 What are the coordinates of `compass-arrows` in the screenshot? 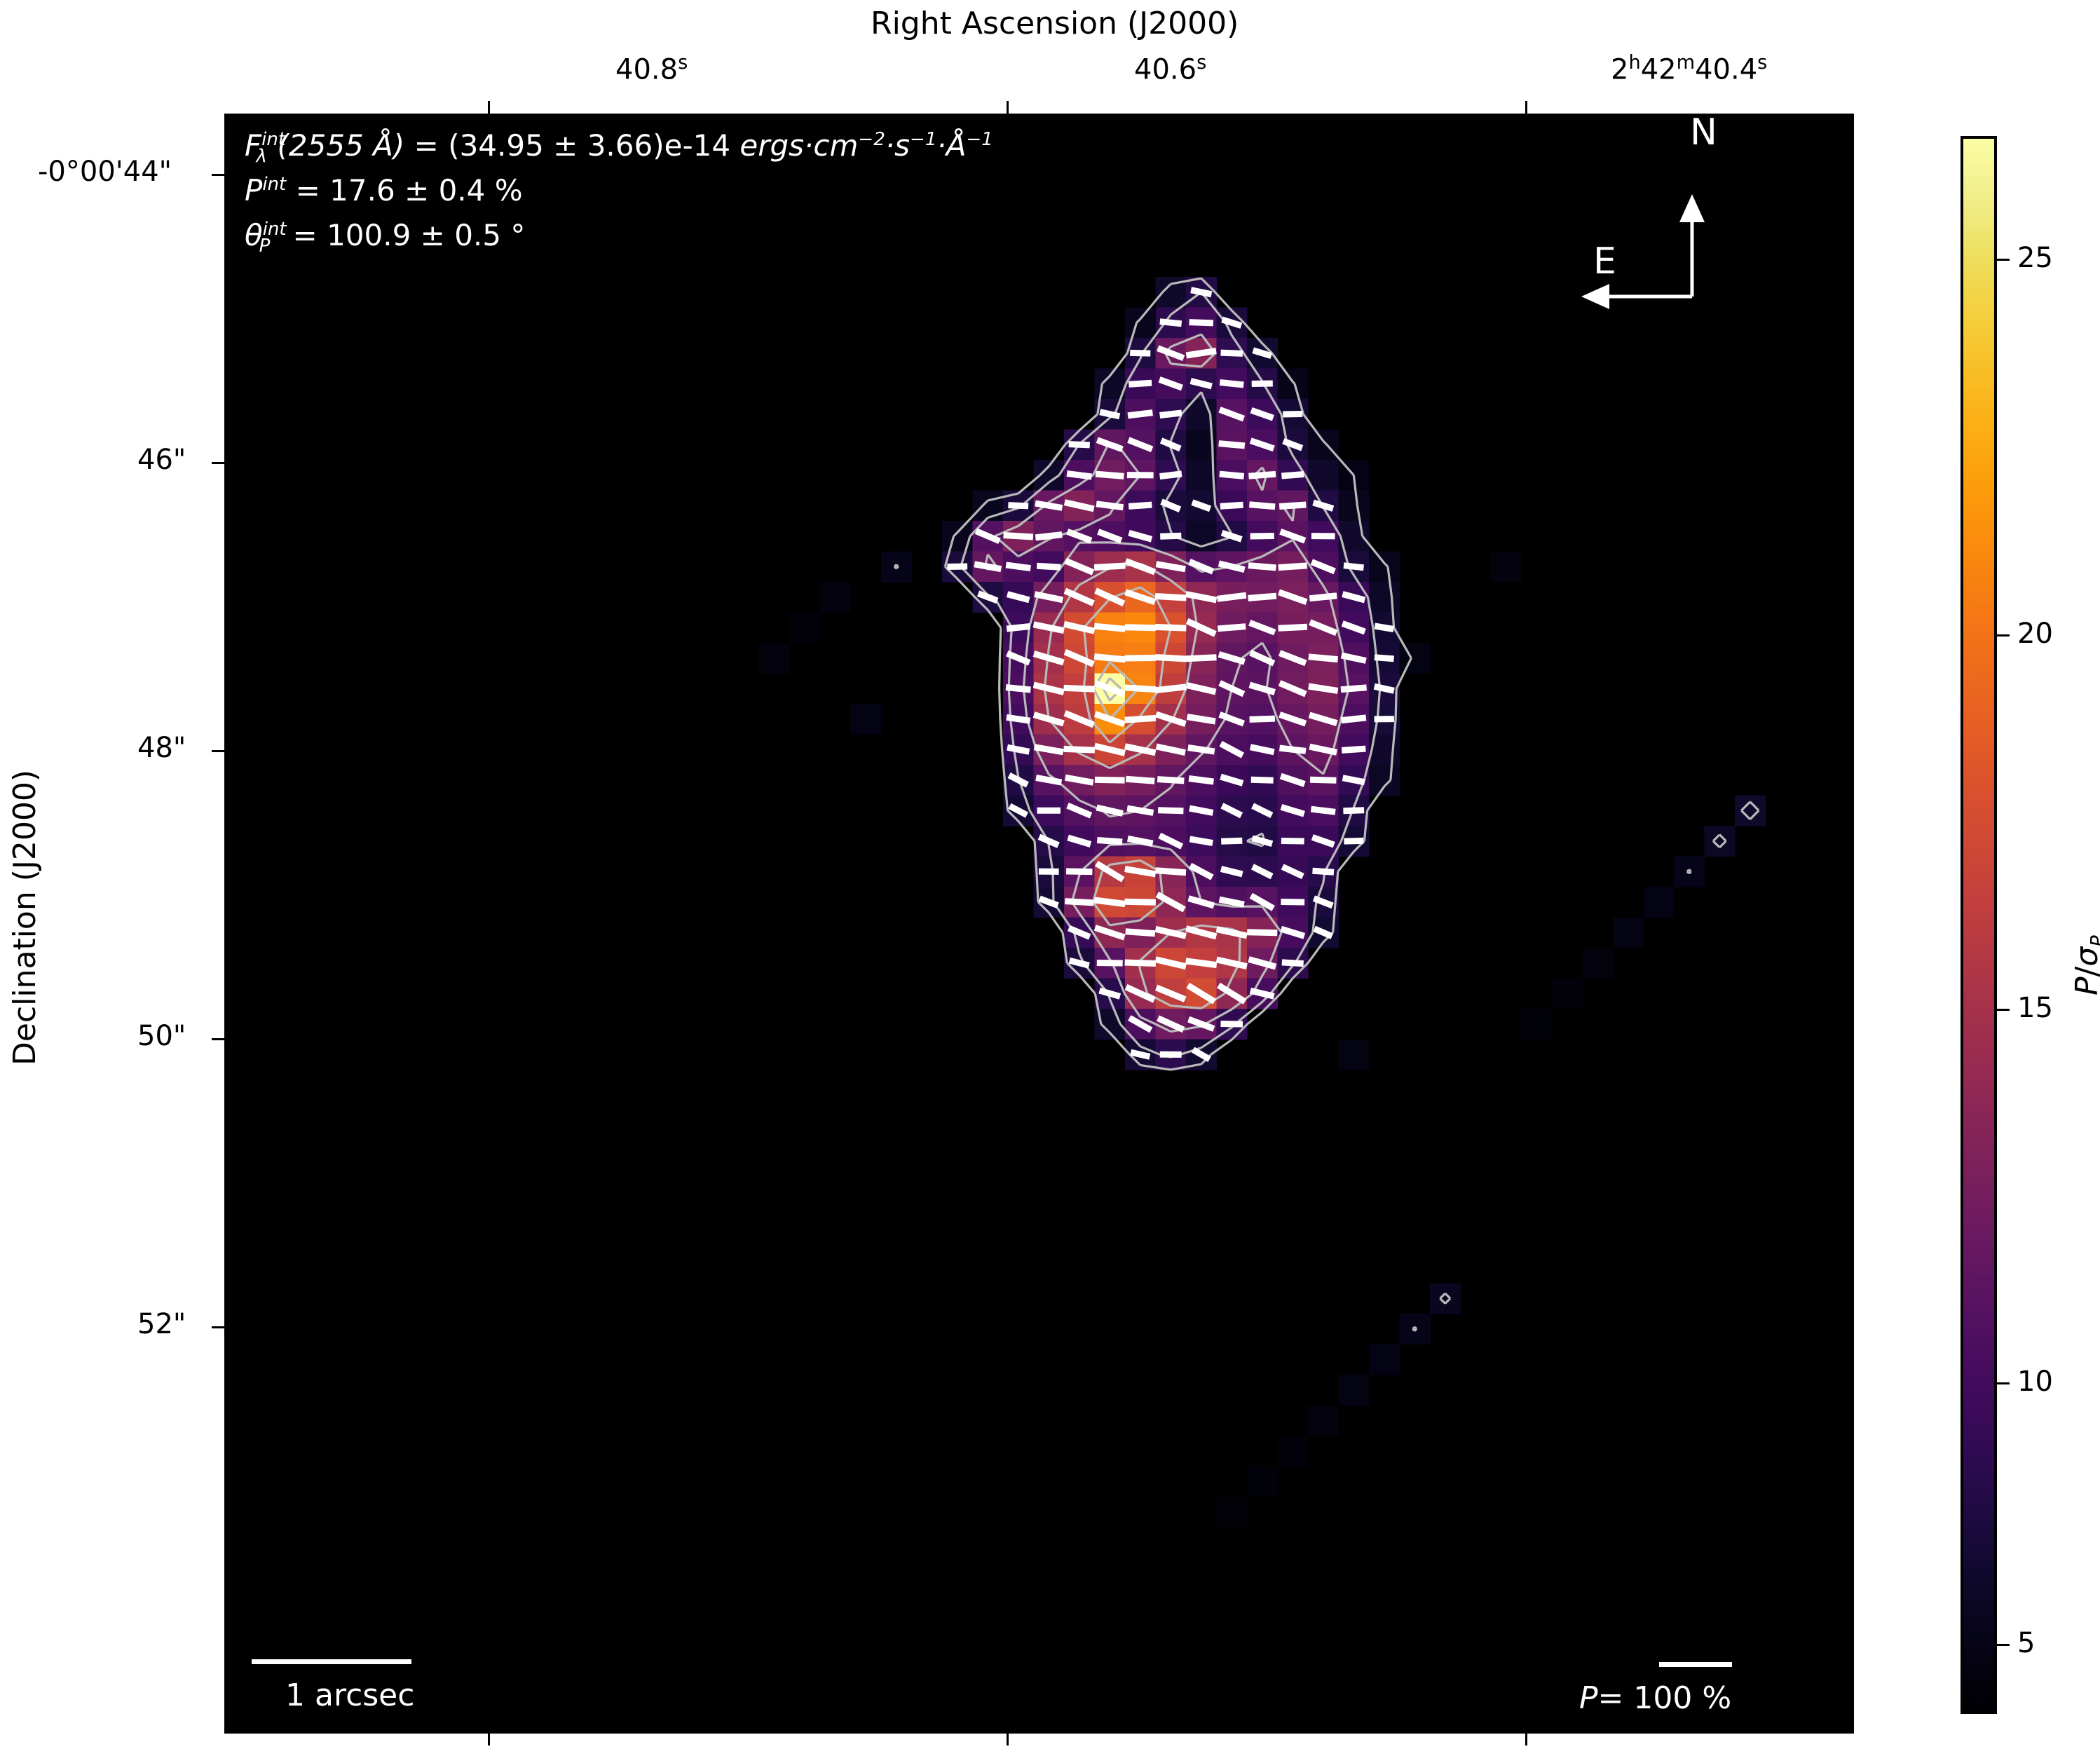 It's located at (1643, 251).